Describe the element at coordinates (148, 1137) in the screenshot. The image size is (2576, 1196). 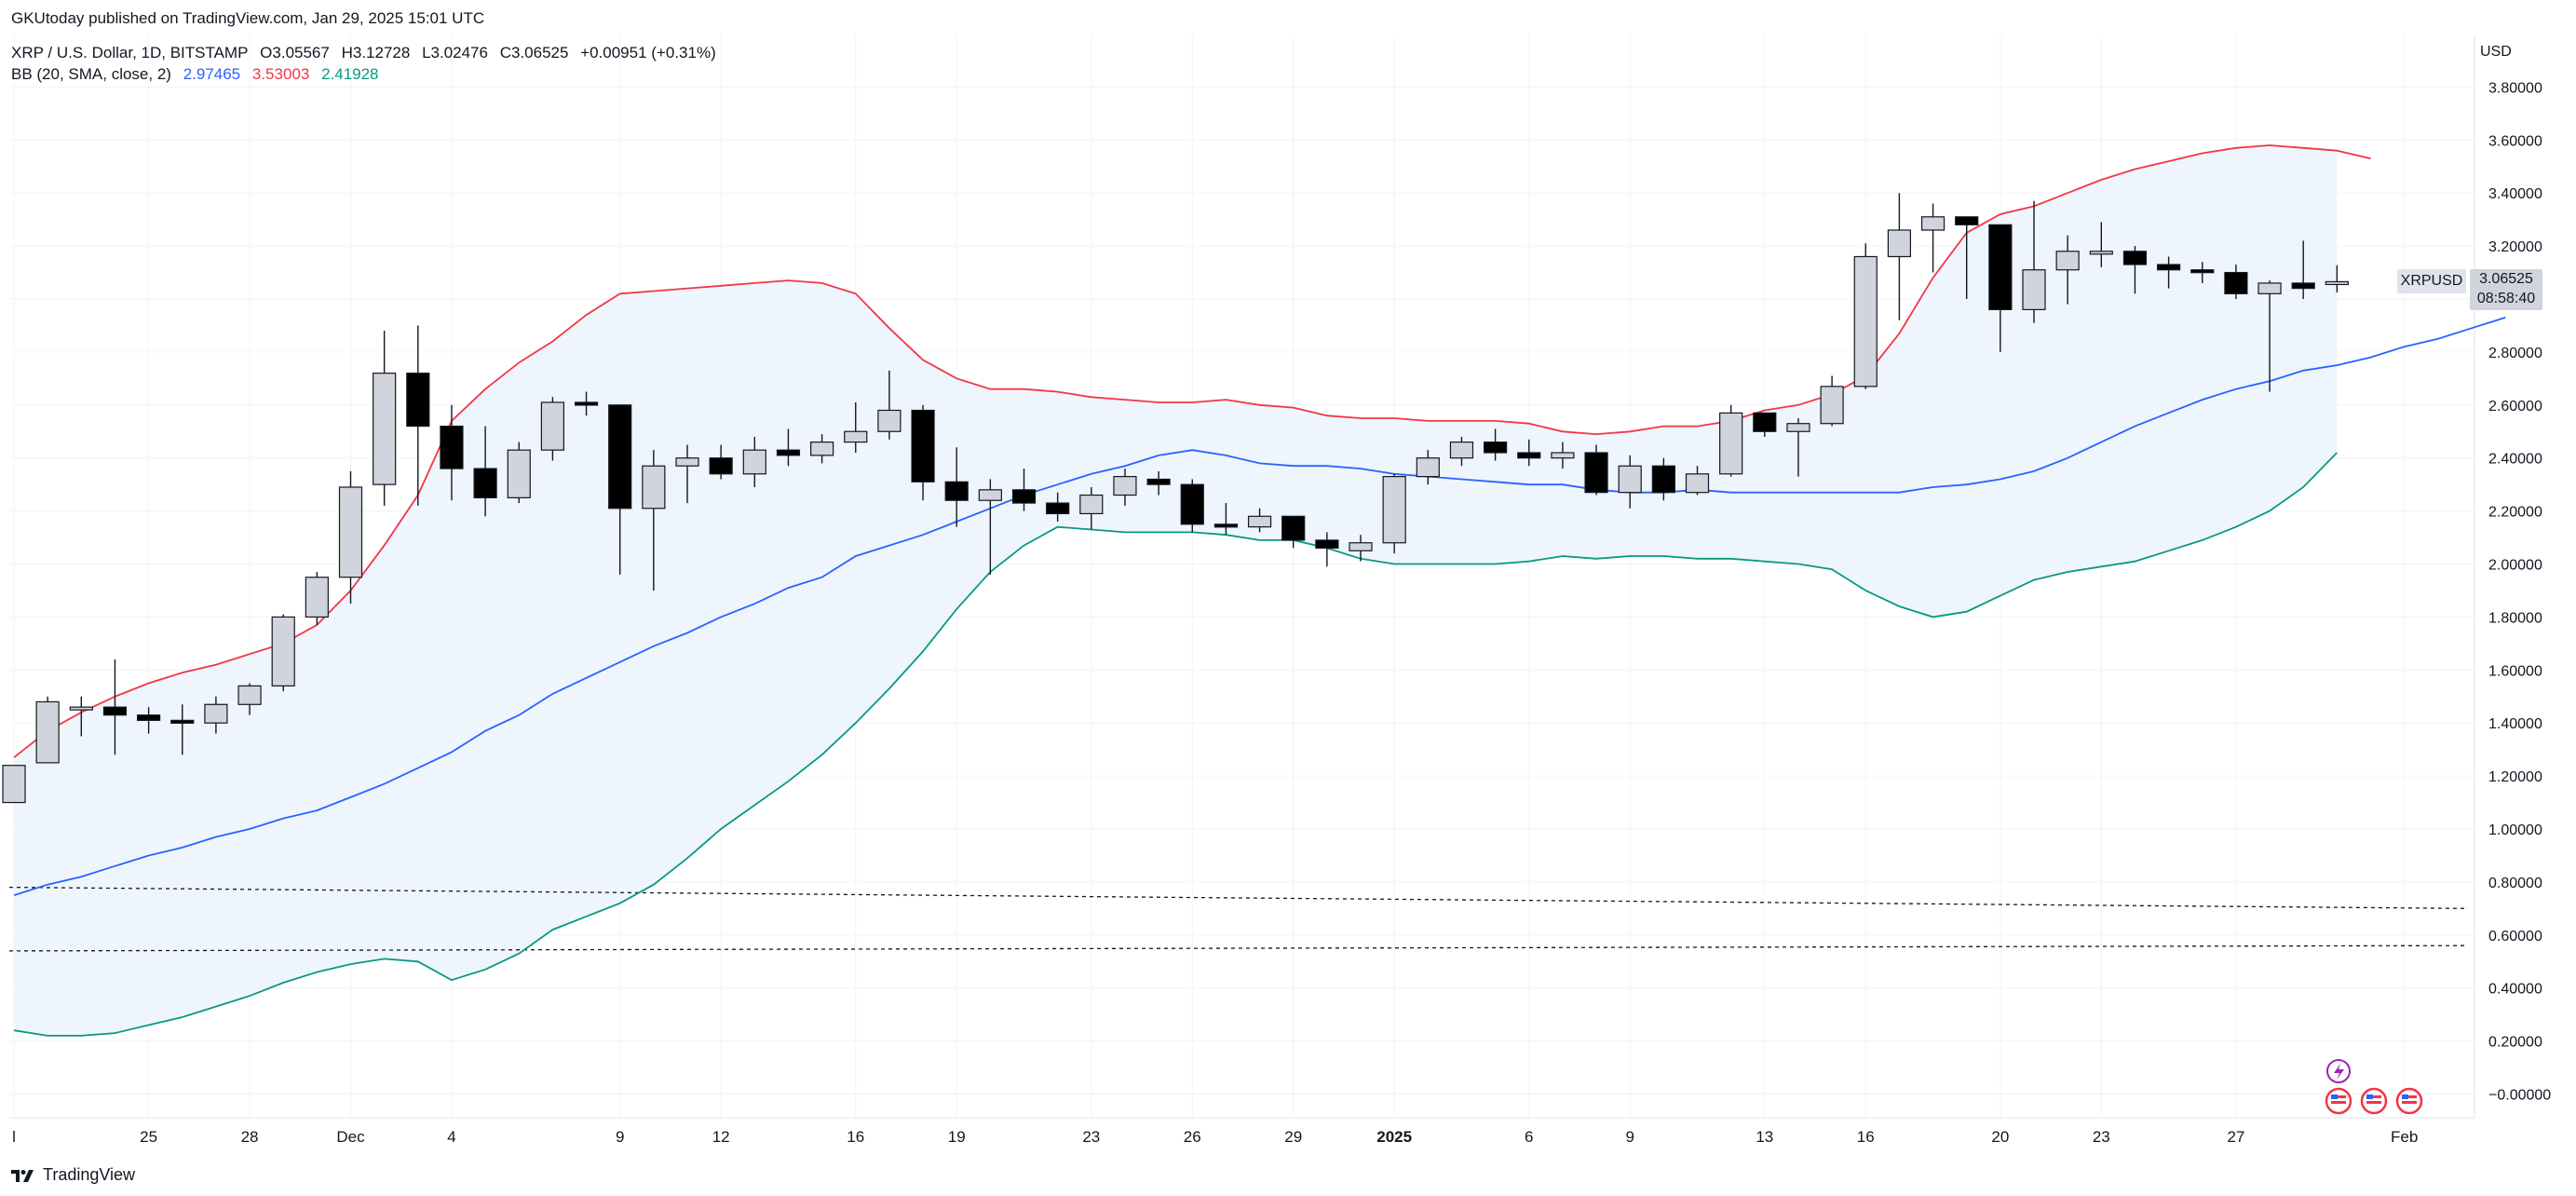
I see `time-tick-label: 25` at that location.